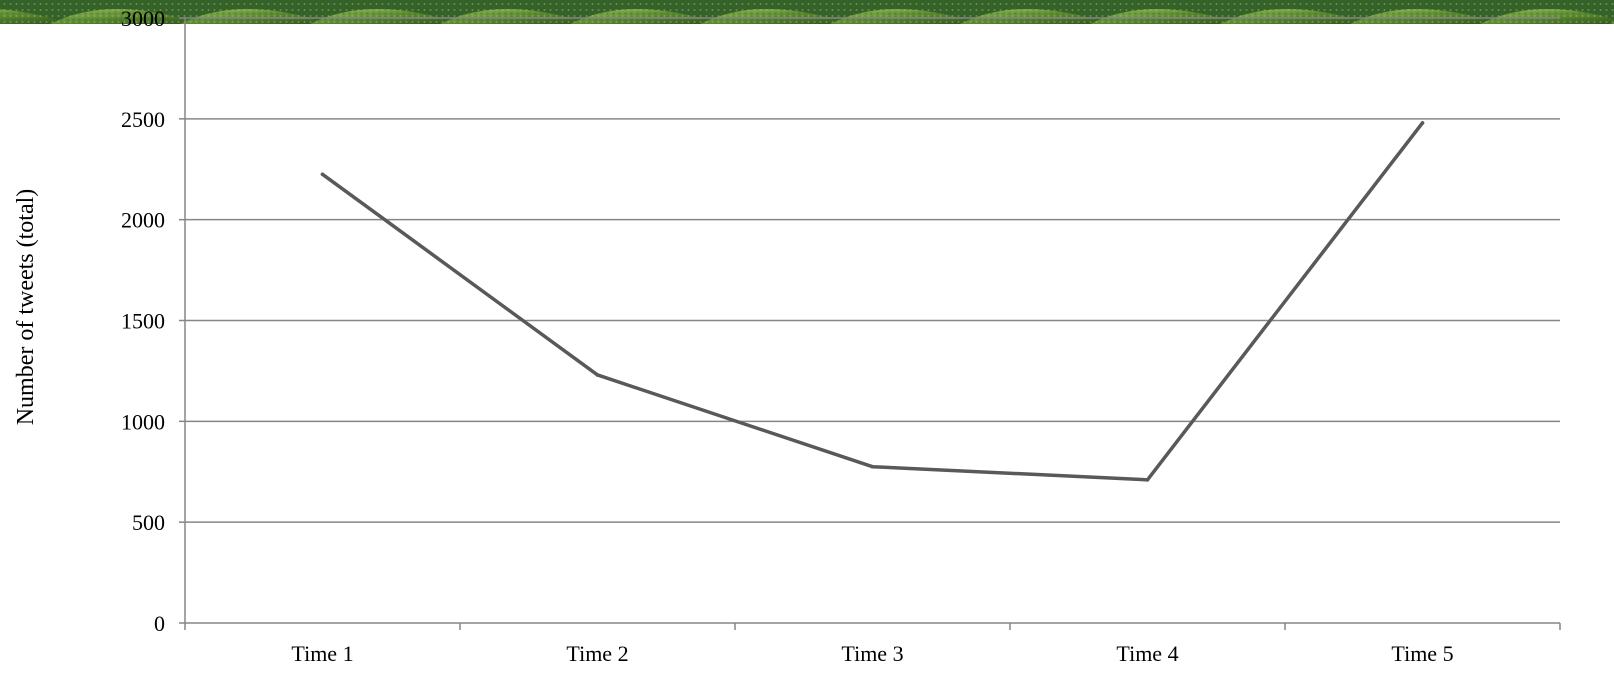  What do you see at coordinates (1422, 653) in the screenshot?
I see `x-tick-label: Time 5` at bounding box center [1422, 653].